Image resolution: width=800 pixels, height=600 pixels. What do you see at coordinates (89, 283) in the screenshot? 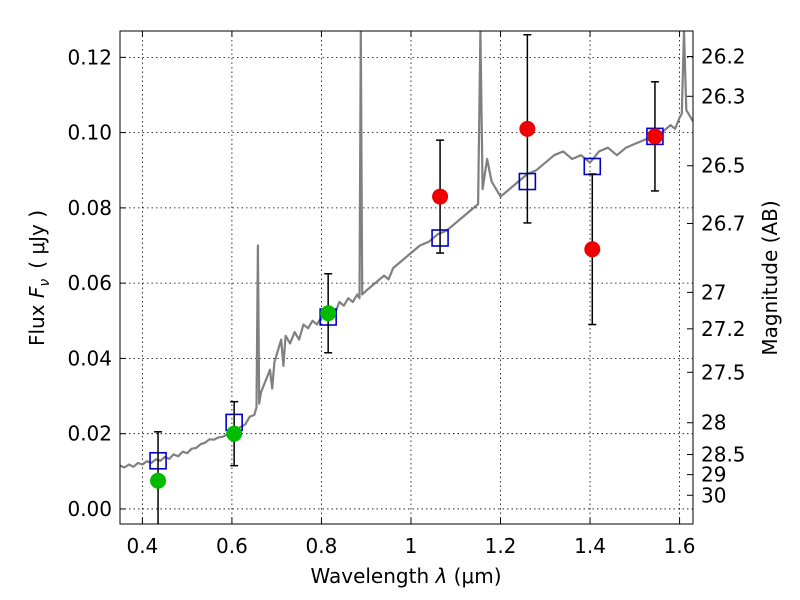
I see `y-tick-label: 0.06` at bounding box center [89, 283].